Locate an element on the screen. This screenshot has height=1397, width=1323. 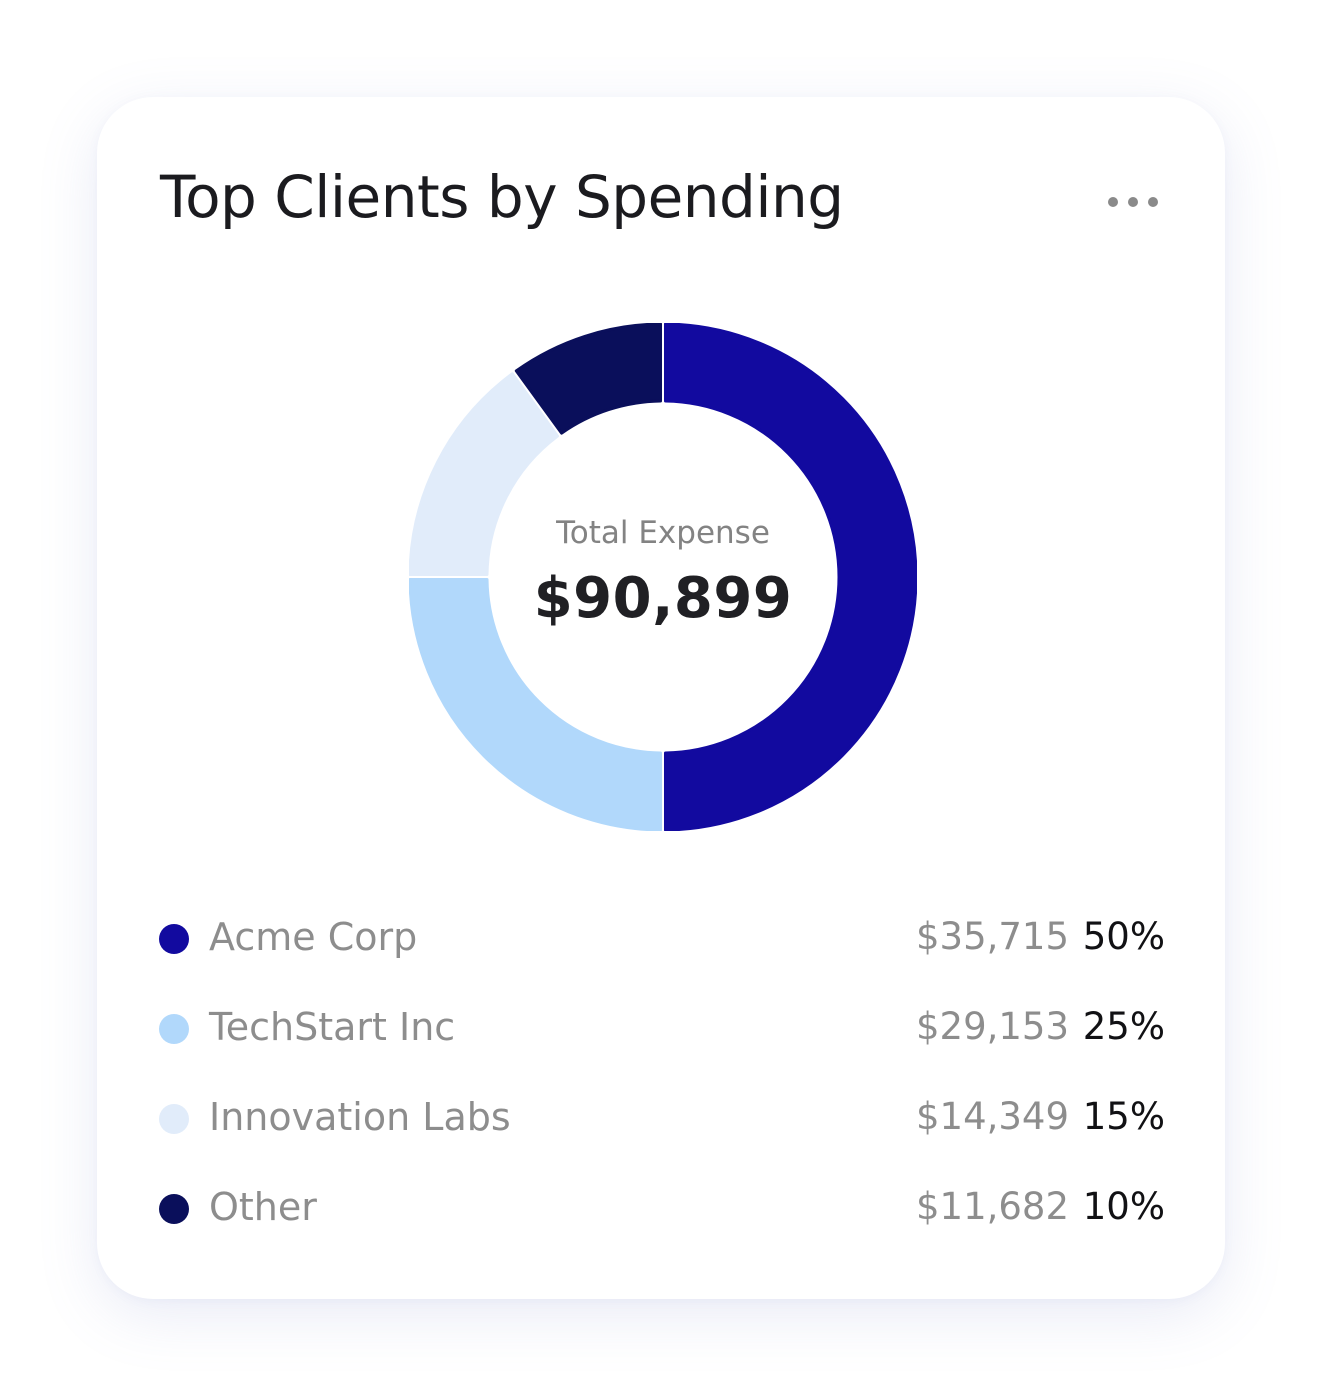
legend-amount: $14,349 is located at coordinates (992, 1116).